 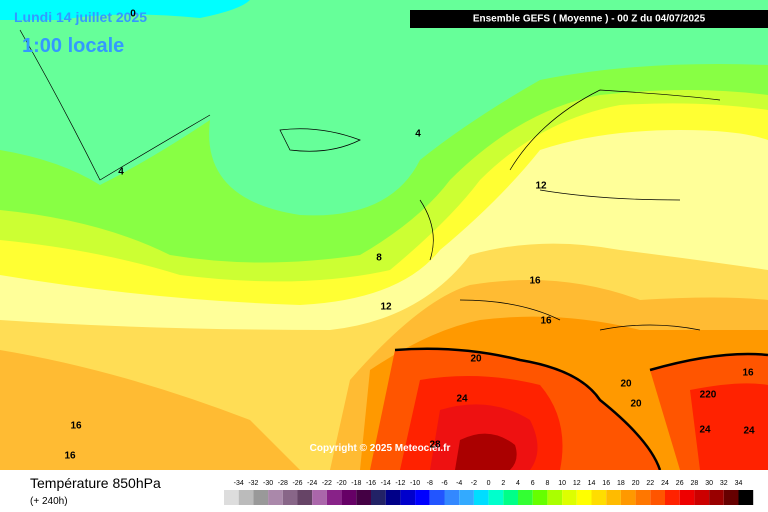 What do you see at coordinates (415, 483) in the screenshot?
I see `legend-label: -10` at bounding box center [415, 483].